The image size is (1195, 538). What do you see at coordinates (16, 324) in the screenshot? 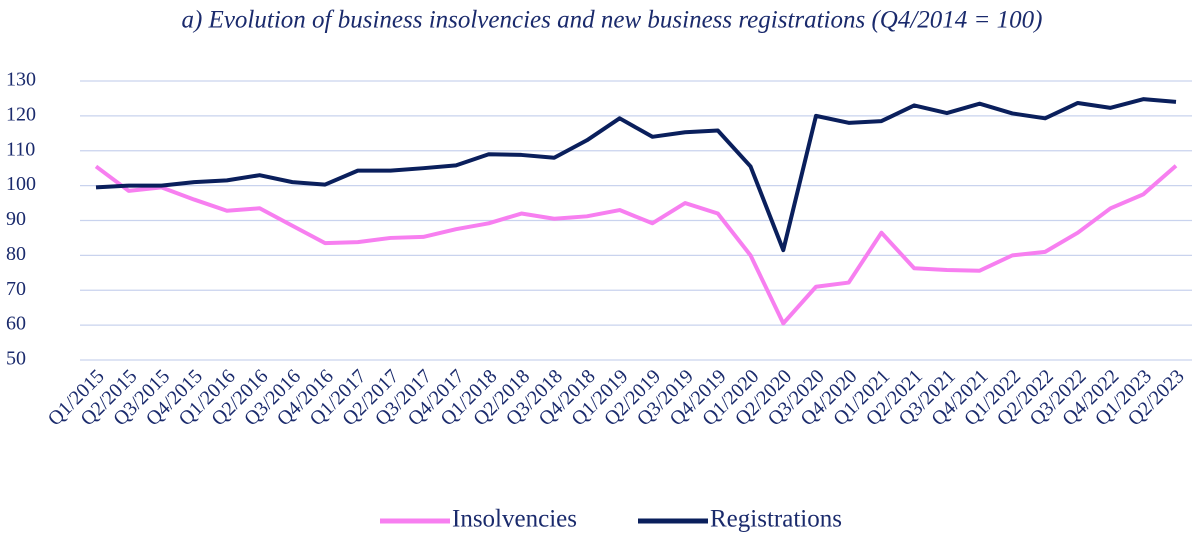
I see `y-tick-label: 60` at bounding box center [16, 324].